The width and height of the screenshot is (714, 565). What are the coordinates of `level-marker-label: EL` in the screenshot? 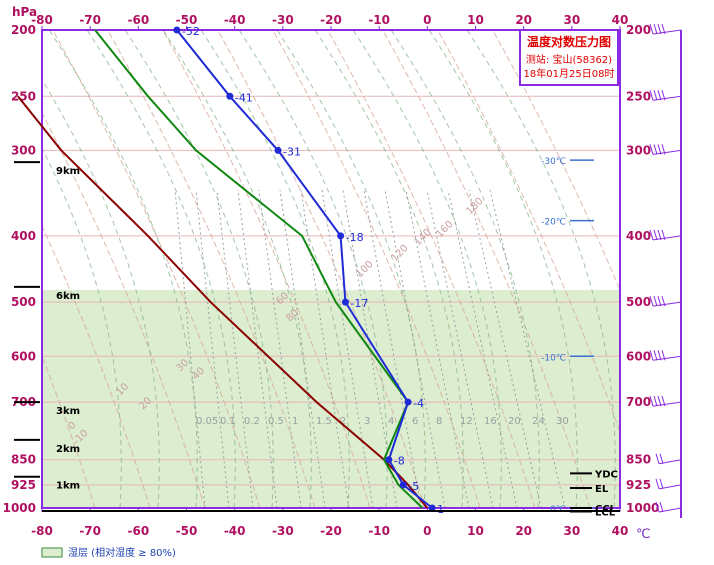 It's located at (602, 489).